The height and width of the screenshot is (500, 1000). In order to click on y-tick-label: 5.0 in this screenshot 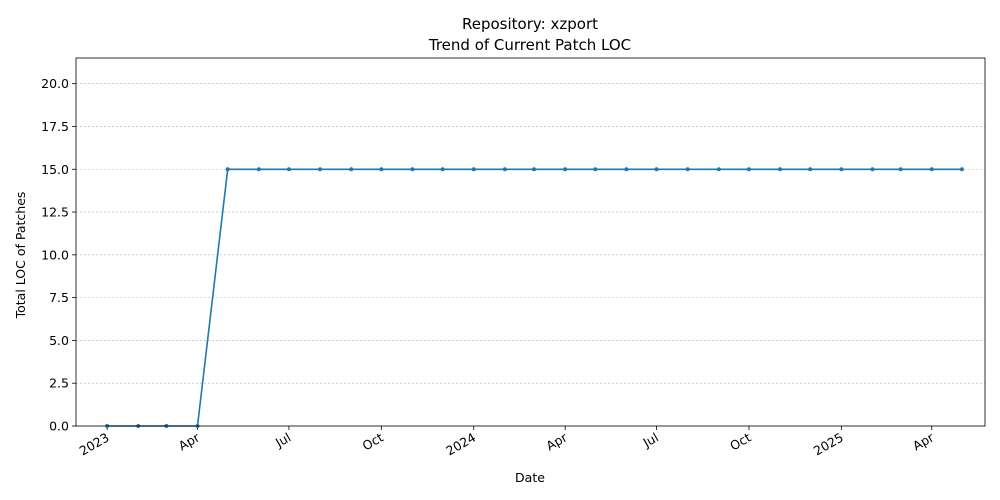, I will do `click(59, 340)`.